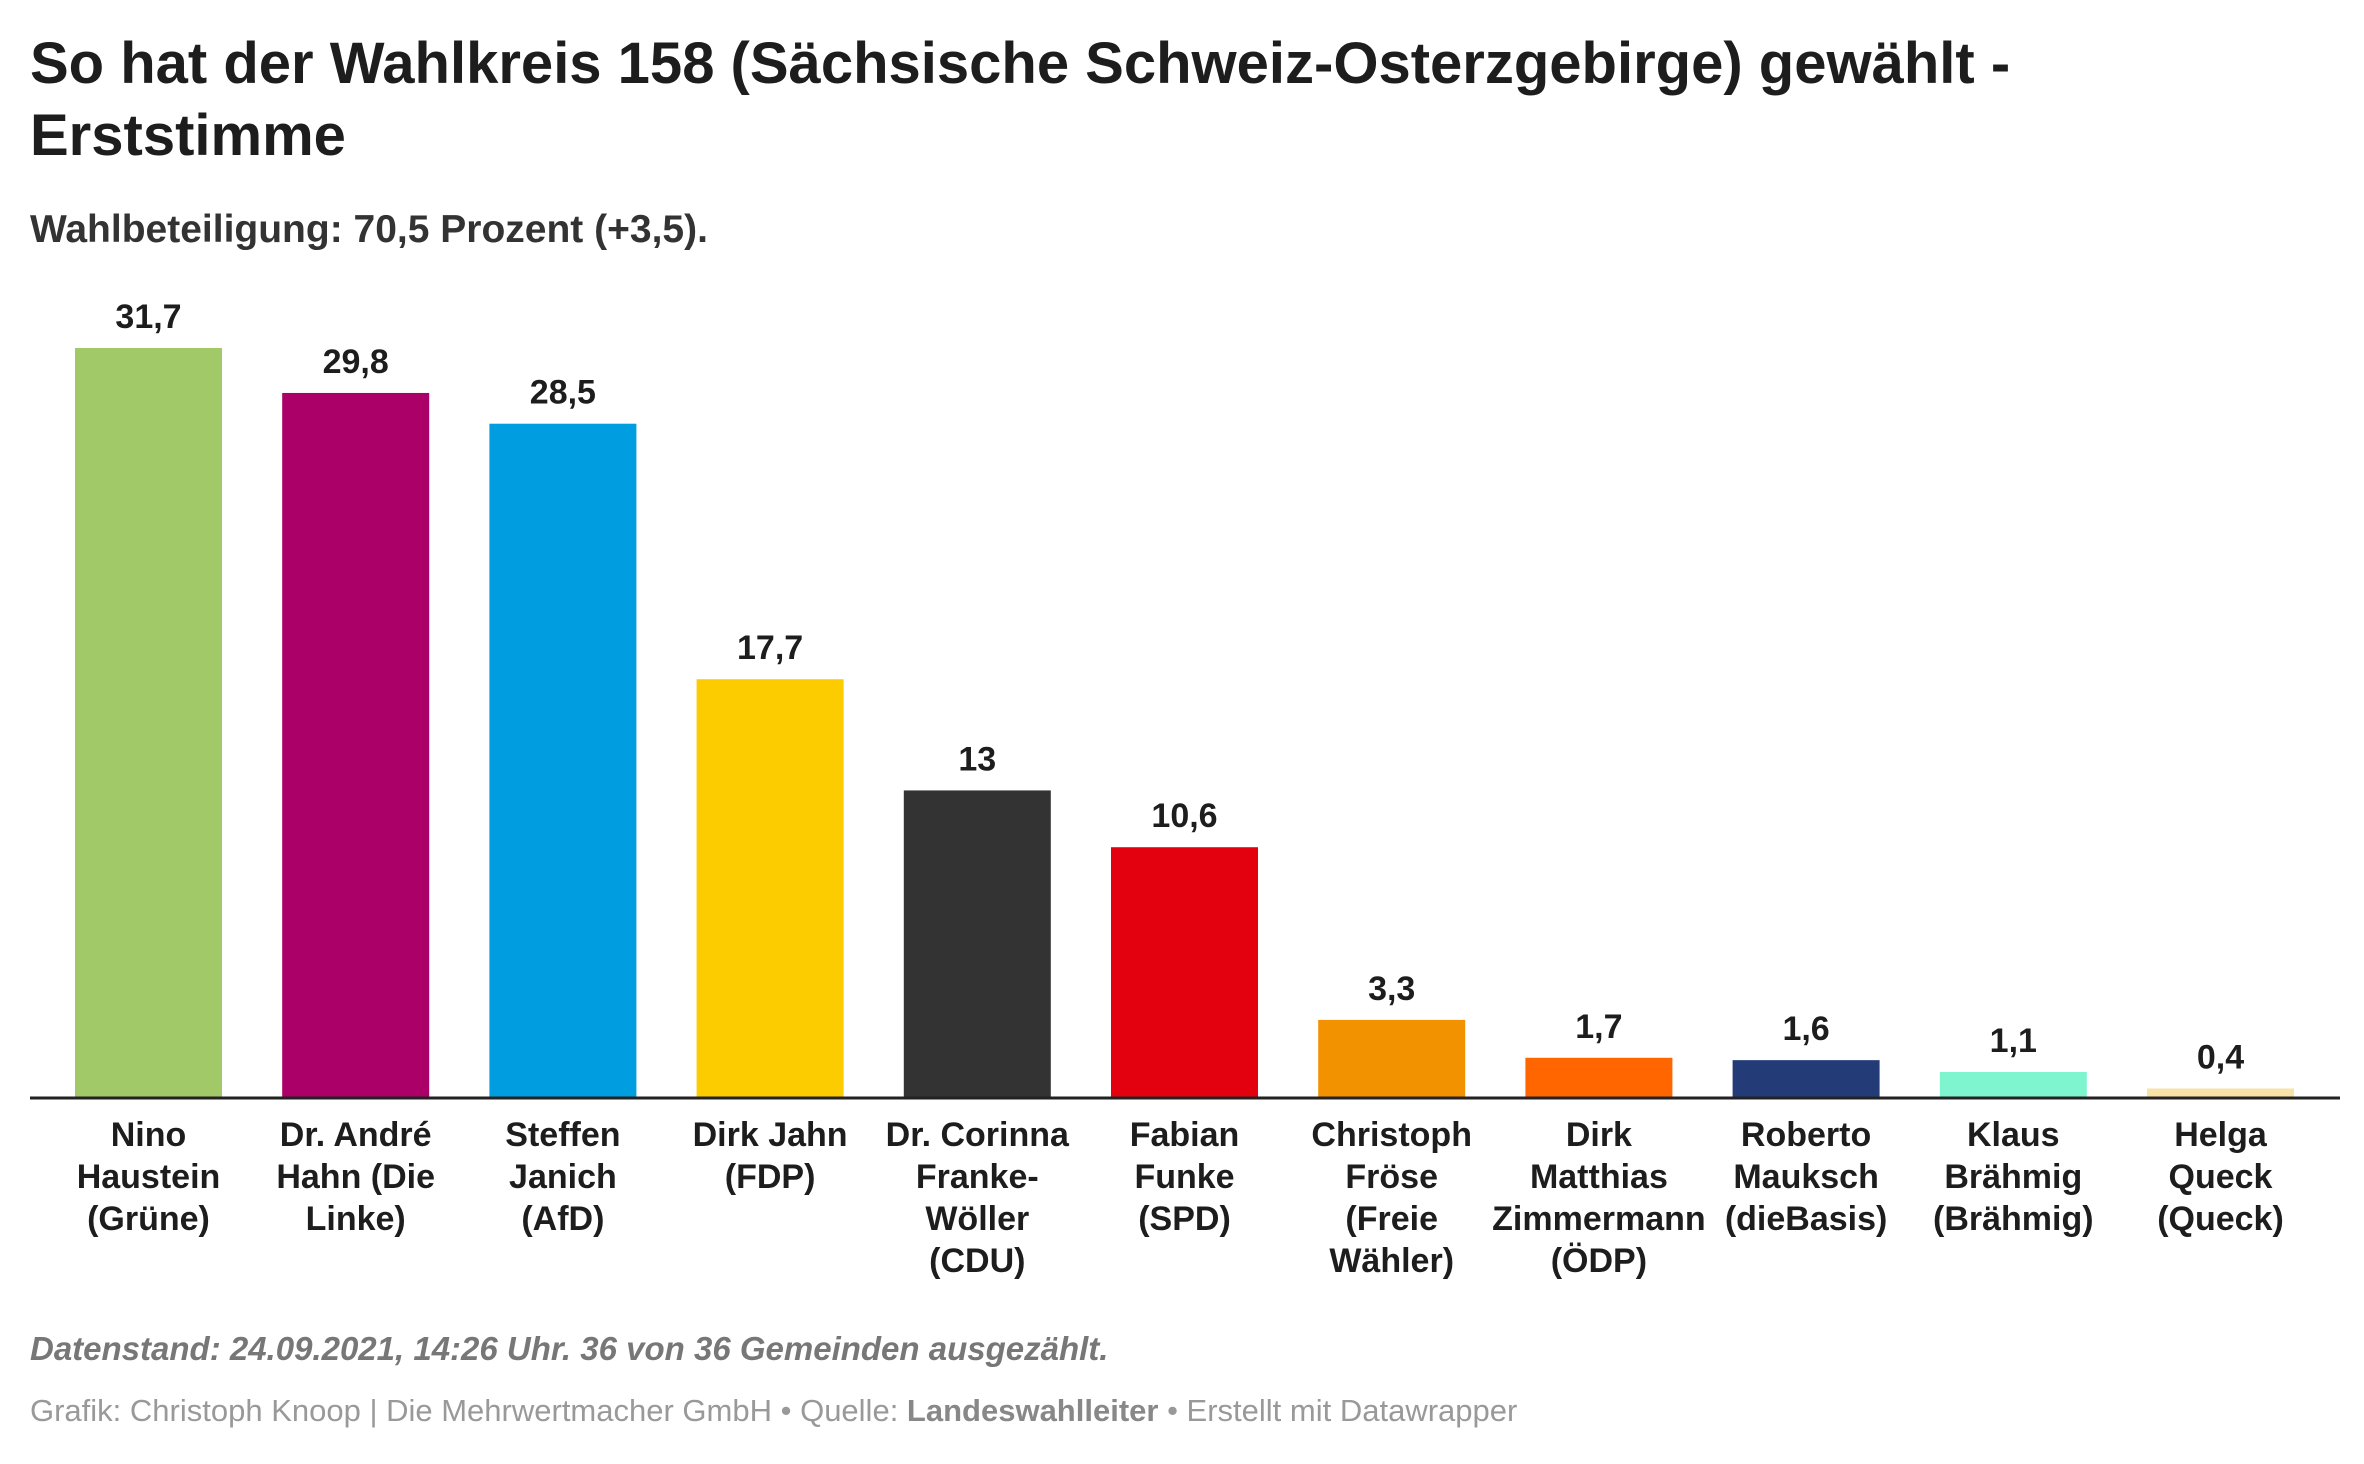  I want to click on value-label: 3,3, so click(1391, 989).